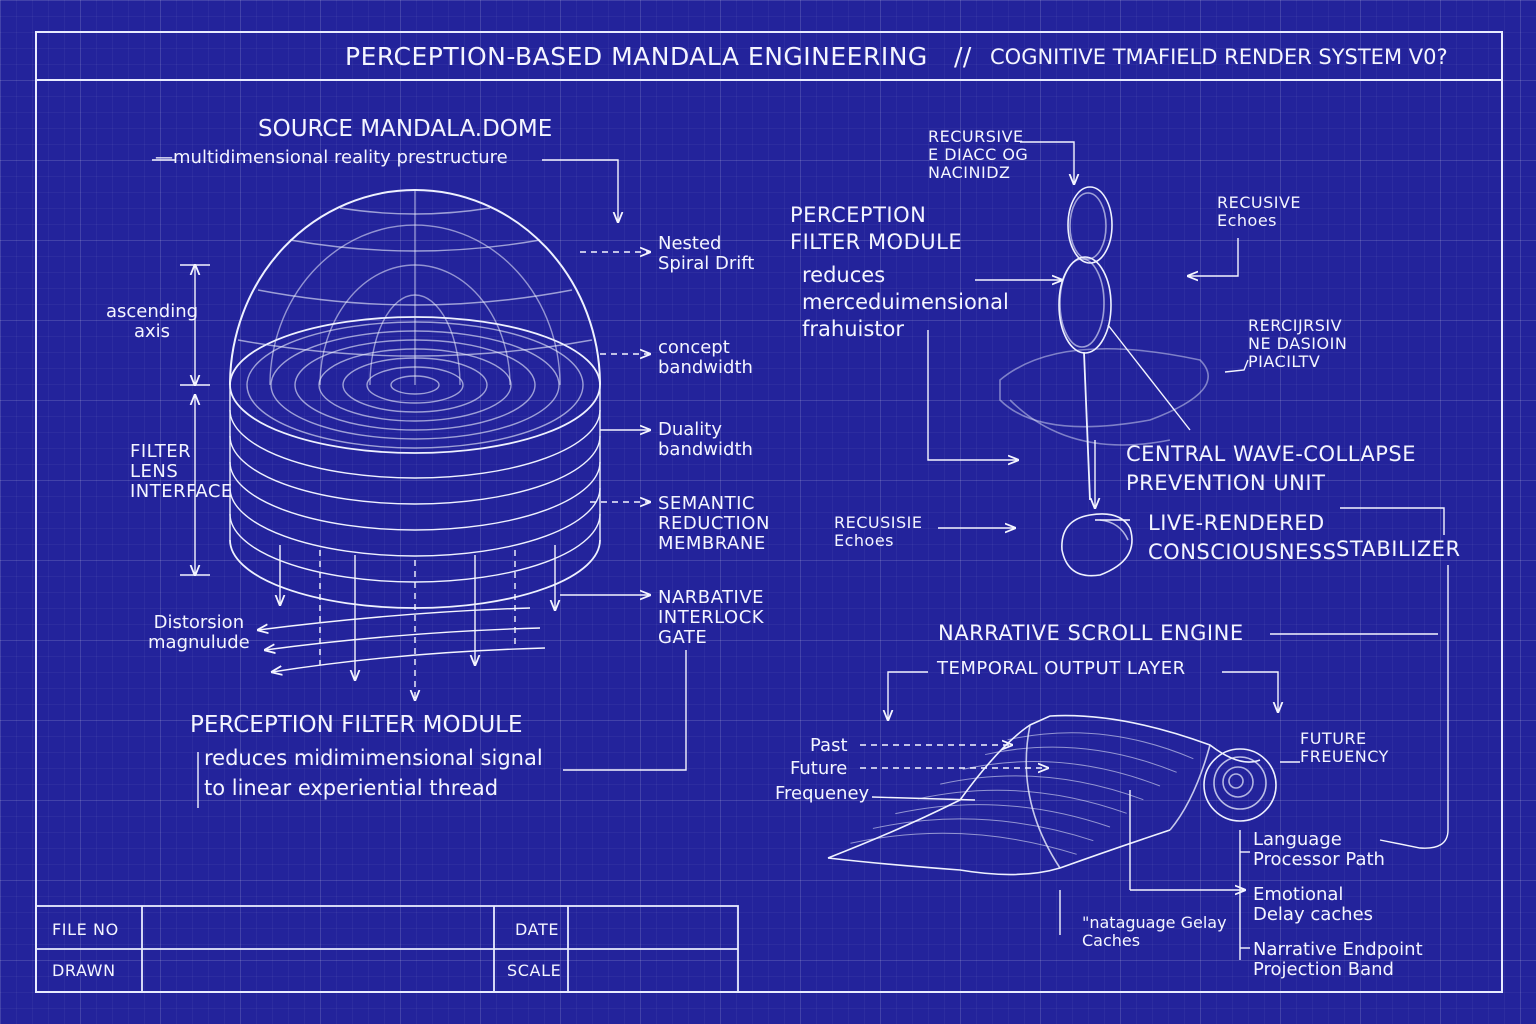 Image resolution: width=1536 pixels, height=1024 pixels. What do you see at coordinates (819, 768) in the screenshot?
I see `future-label: Future` at bounding box center [819, 768].